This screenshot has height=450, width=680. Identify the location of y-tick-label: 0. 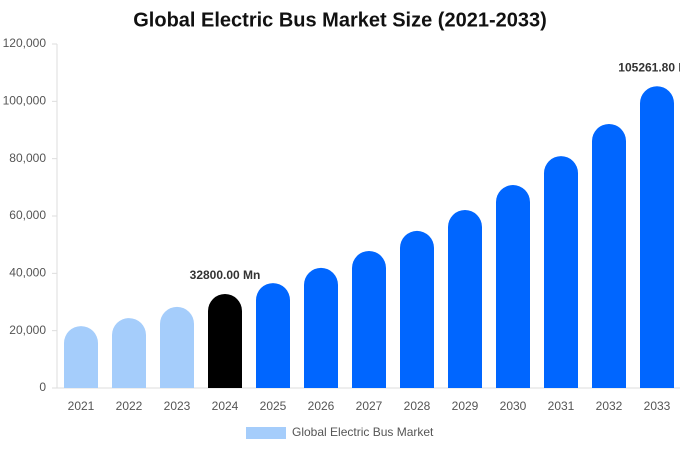
(42, 387).